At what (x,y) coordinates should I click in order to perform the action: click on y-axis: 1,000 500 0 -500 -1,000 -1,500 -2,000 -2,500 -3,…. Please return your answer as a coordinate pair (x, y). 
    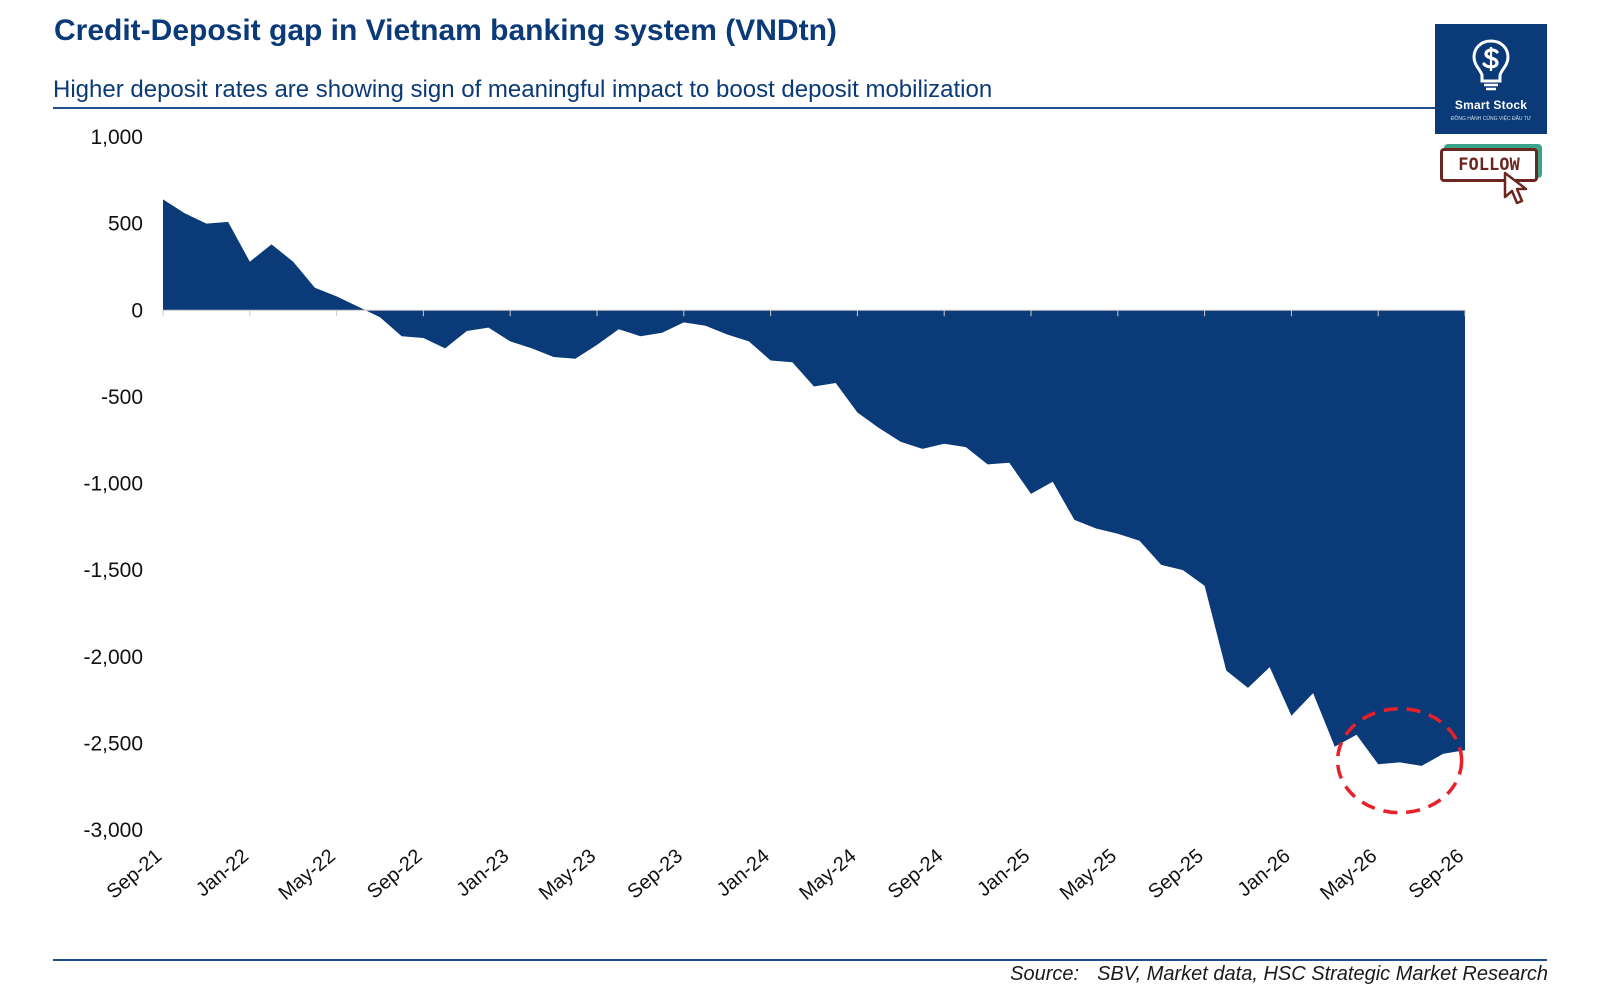
    Looking at the image, I should click on (113, 484).